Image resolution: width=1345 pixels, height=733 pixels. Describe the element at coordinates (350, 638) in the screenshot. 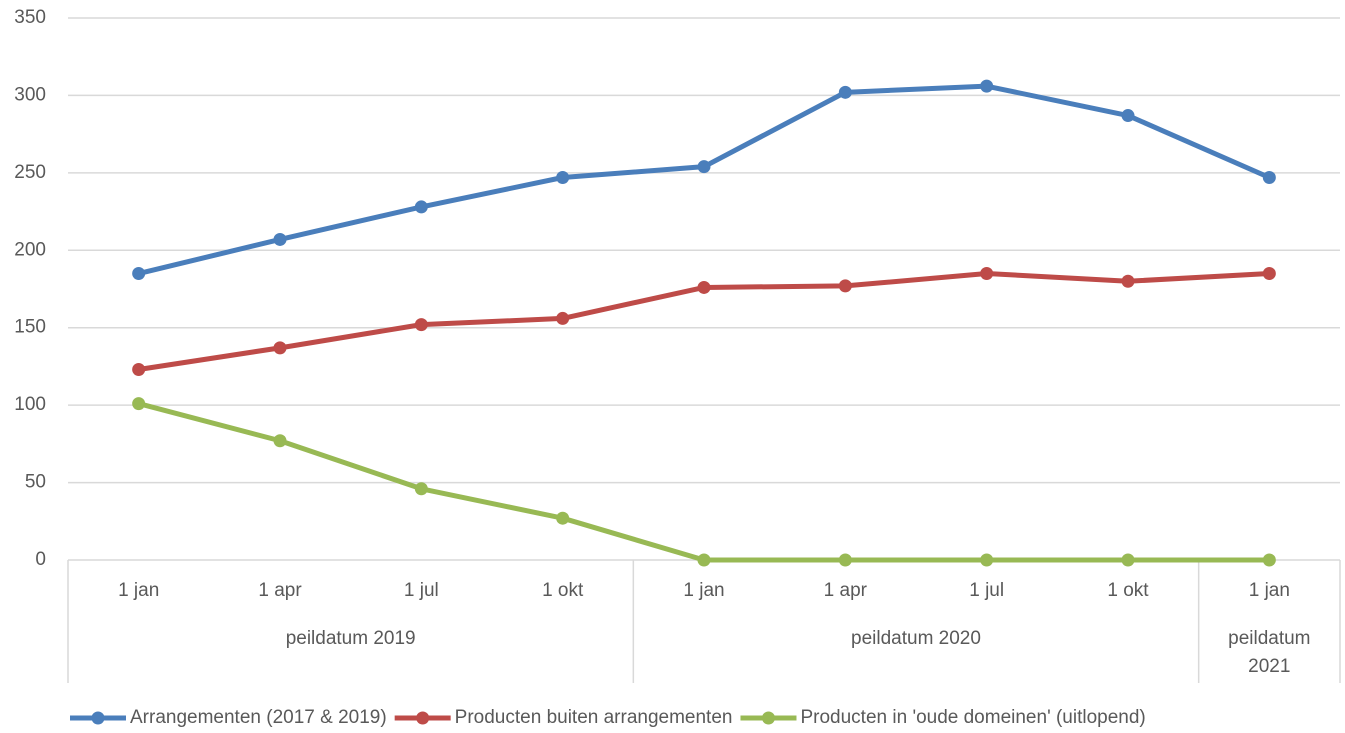

I see `group-label: peildatum 2019` at that location.